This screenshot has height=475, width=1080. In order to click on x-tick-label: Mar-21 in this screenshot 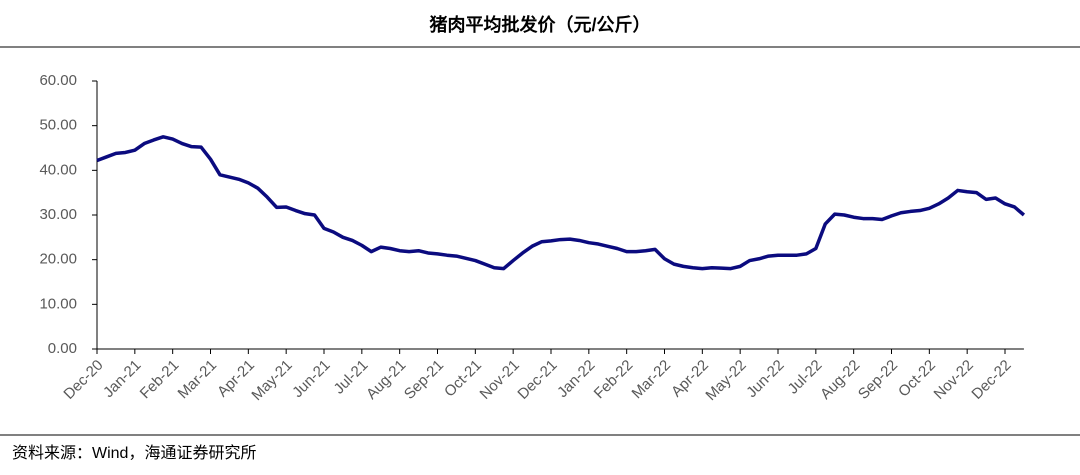, I will do `click(198, 380)`.